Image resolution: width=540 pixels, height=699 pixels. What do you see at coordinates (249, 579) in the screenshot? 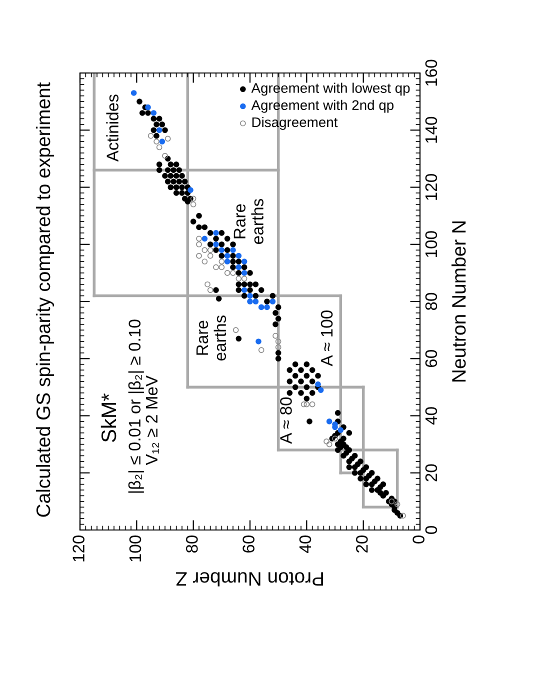
I see `x-axis-title: Proton Number Z` at bounding box center [249, 579].